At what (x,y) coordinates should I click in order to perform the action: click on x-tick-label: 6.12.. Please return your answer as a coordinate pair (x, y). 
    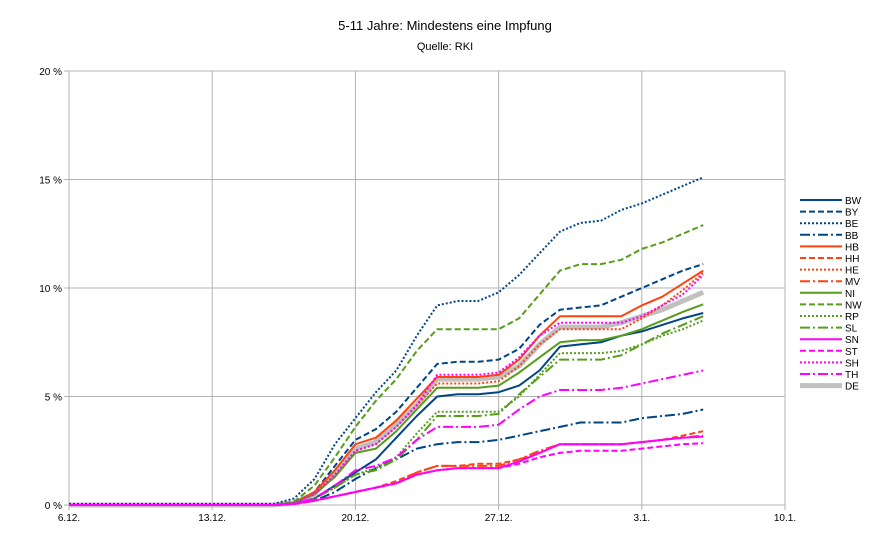
    Looking at the image, I should click on (69, 518).